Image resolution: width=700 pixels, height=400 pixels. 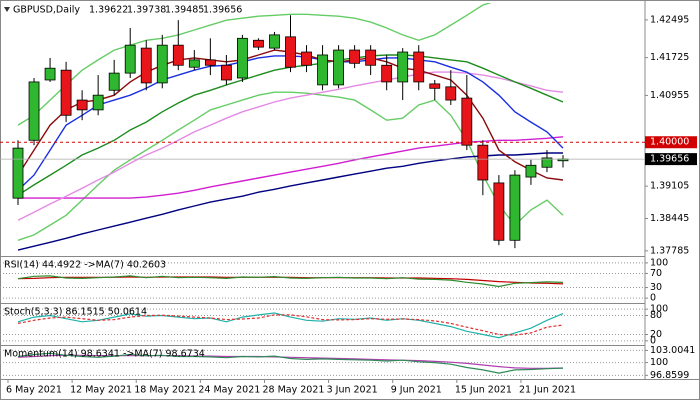 What do you see at coordinates (669, 19) in the screenshot?
I see `y-tick-label: 1.42495` at bounding box center [669, 19].